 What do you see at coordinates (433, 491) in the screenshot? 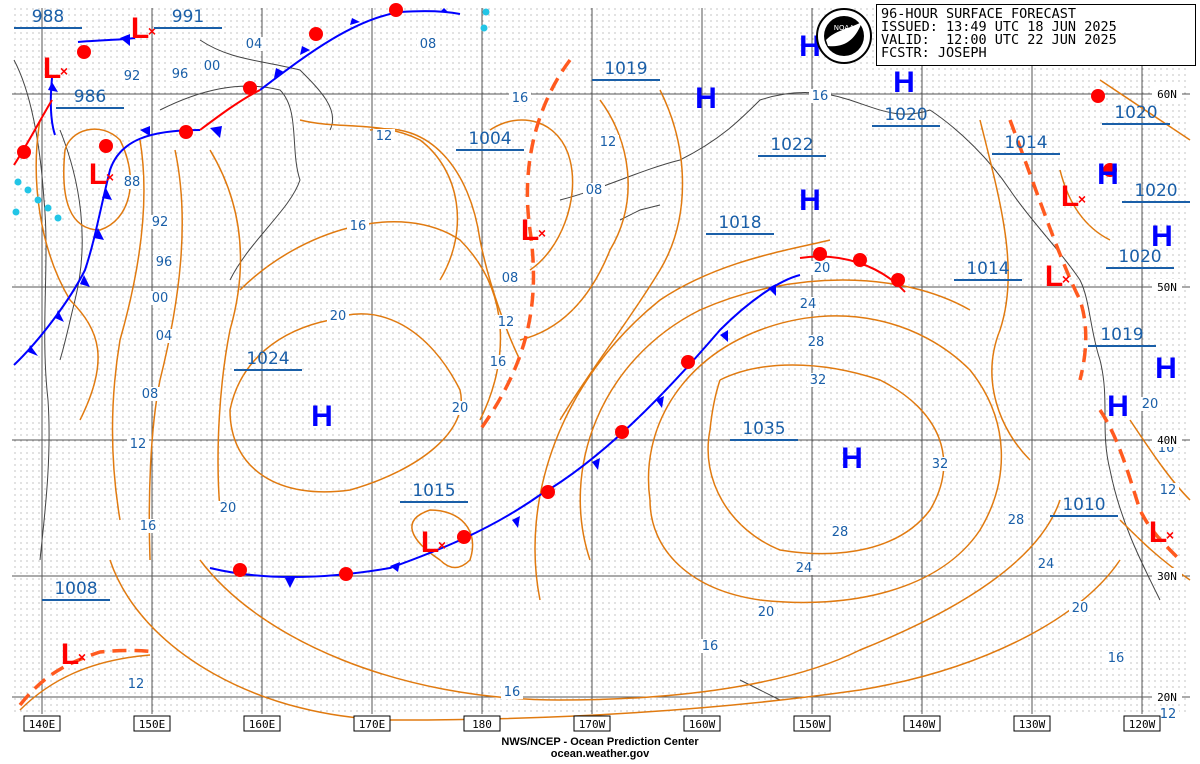
I see `pressure-value: 1015` at bounding box center [433, 491].